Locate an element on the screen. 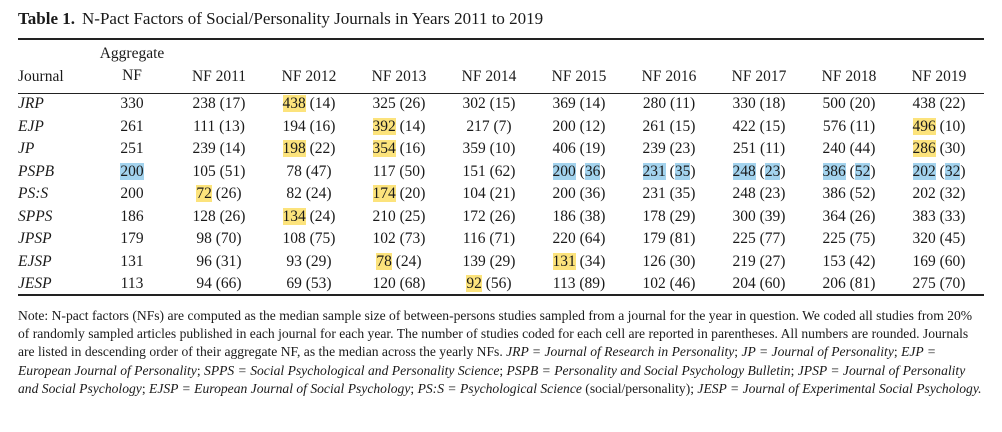 The image size is (1002, 432). nf-value: 406 is located at coordinates (564, 149).